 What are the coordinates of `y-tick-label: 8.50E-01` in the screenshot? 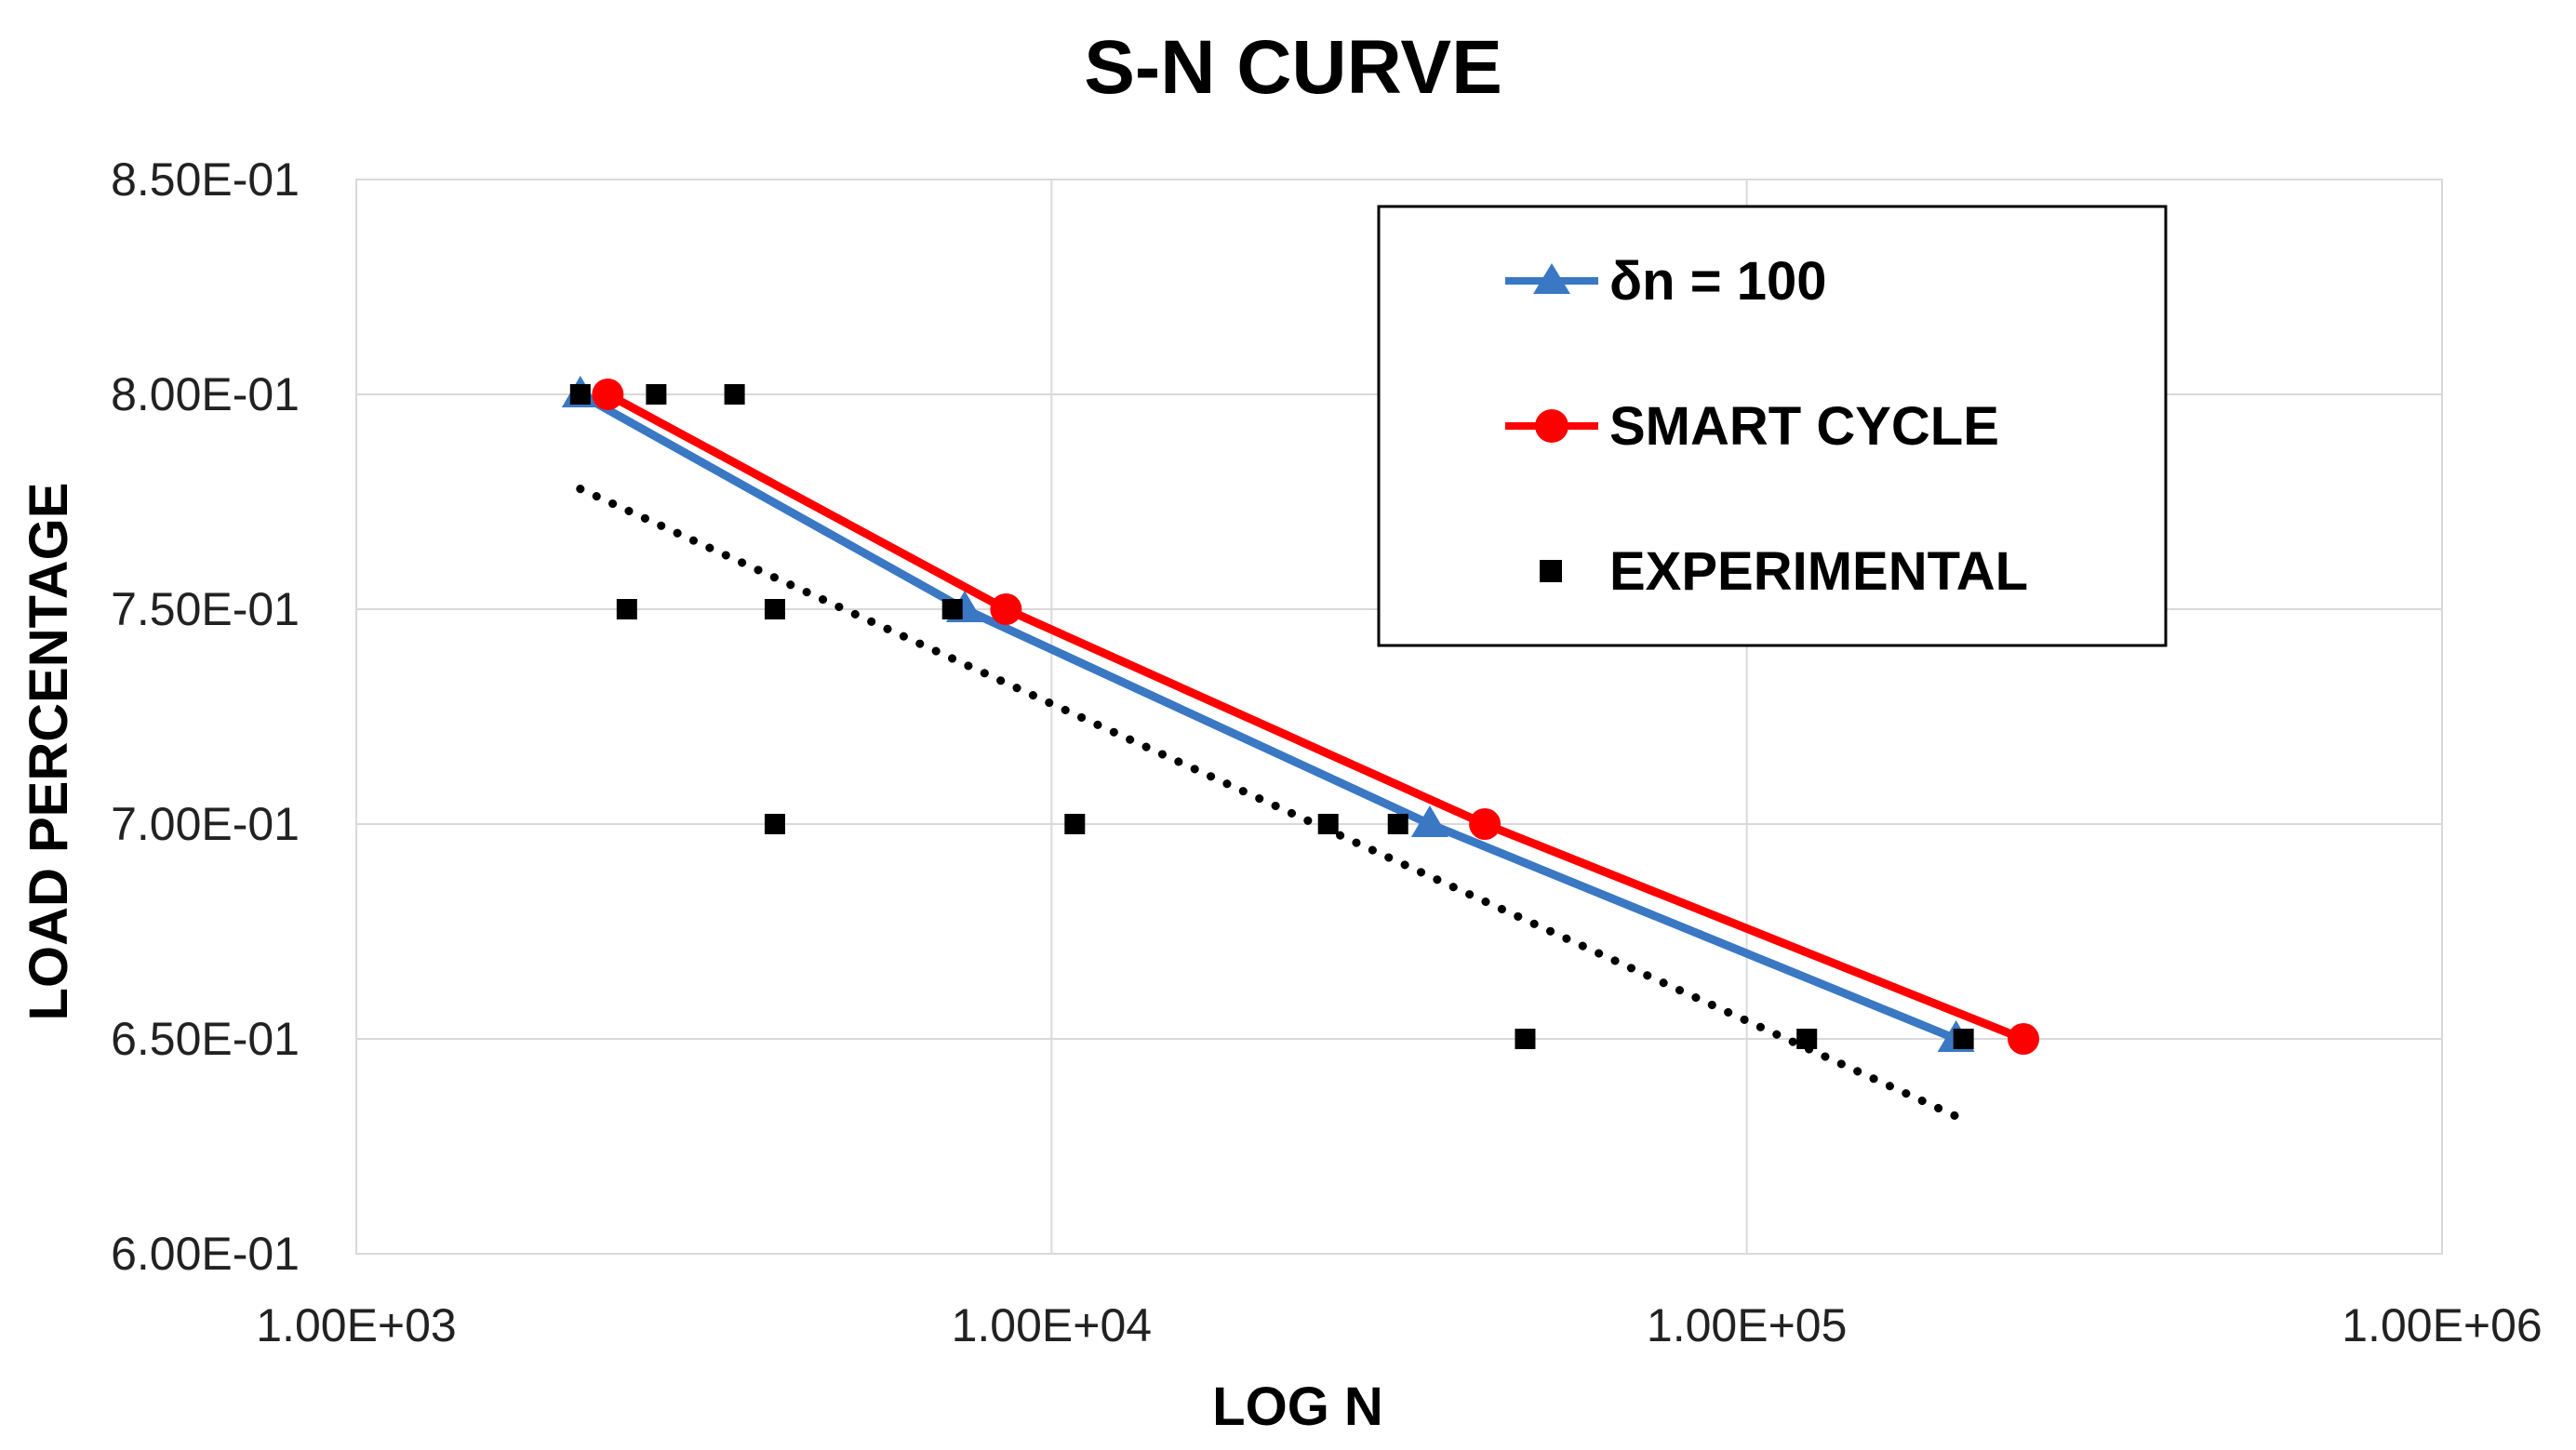 It's located at (205, 179).